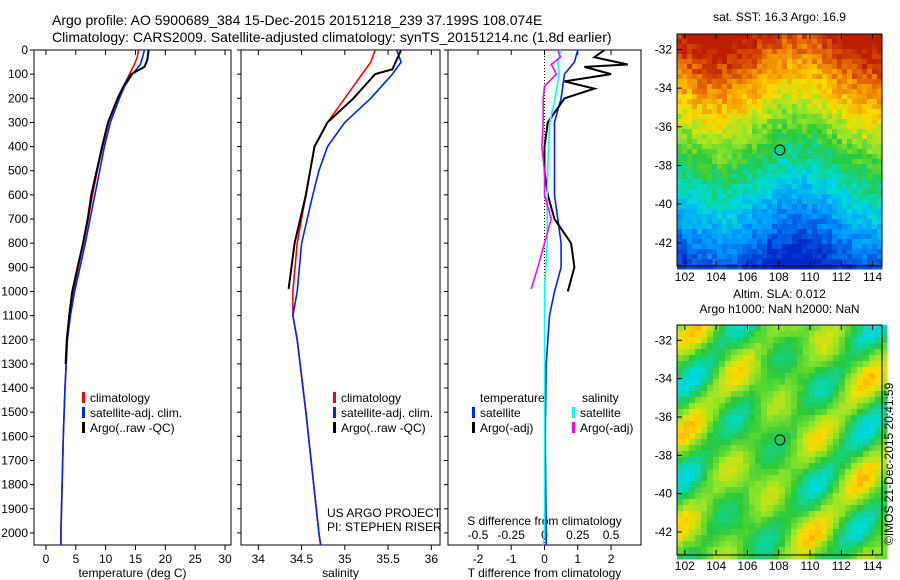 The image size is (900, 580). Describe the element at coordinates (18, 74) in the screenshot. I see `y-tick-label: 100` at that location.